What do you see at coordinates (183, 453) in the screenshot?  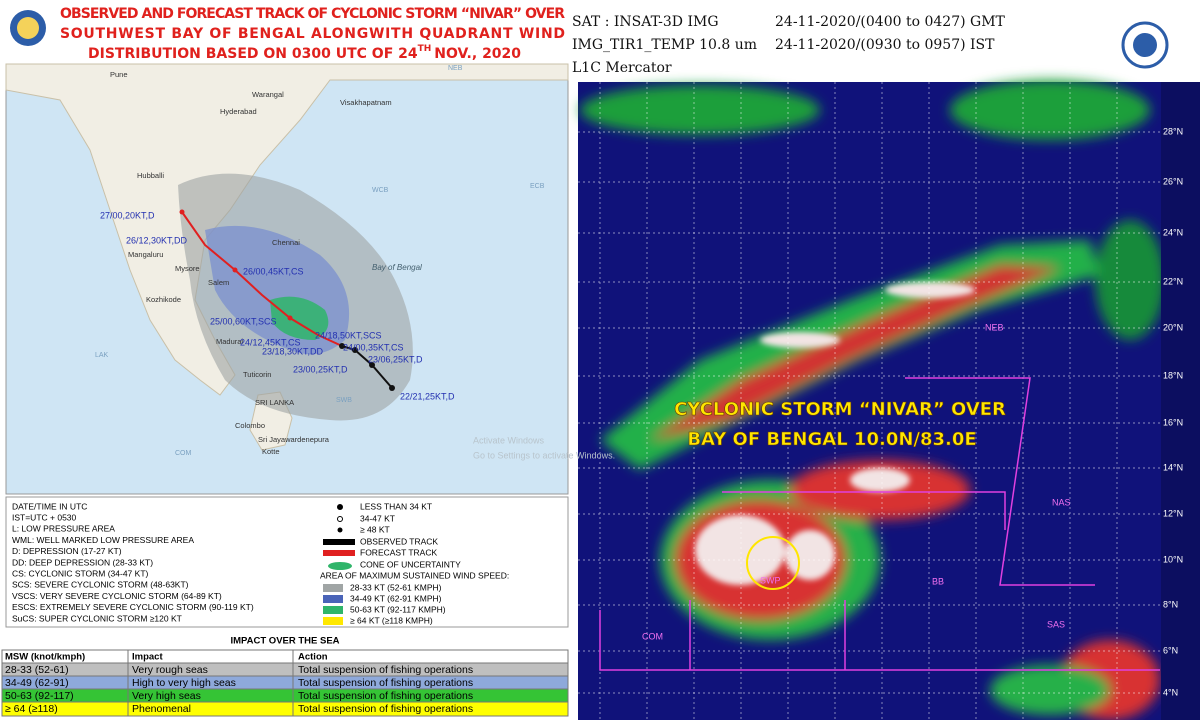 I see `sea-label: COM` at bounding box center [183, 453].